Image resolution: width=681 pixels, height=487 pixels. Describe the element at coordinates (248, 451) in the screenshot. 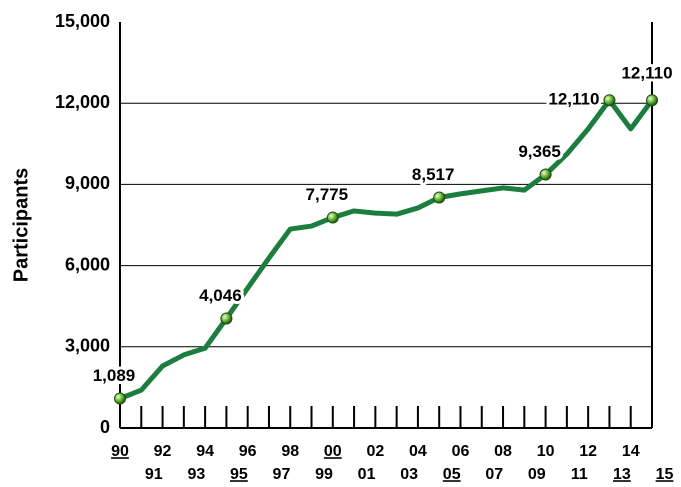

I see `x-tick-label: 96` at that location.